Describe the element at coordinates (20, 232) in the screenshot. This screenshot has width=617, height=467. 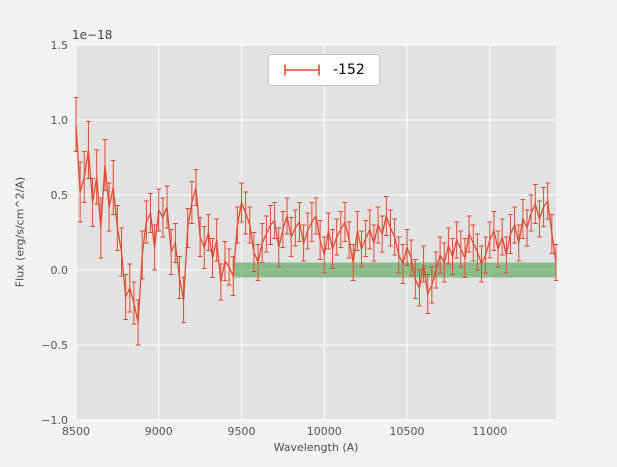
I see `y-axis-label: Flux (erg/s/cm^2/A)` at that location.